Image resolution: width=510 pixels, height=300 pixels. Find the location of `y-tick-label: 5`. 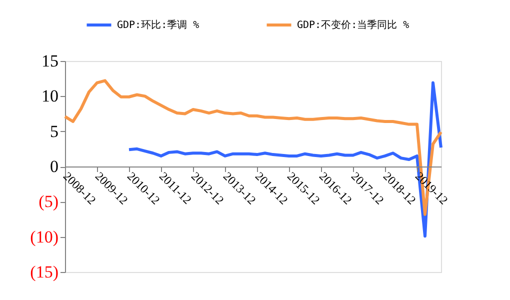

y-tick-label: 5 is located at coordinates (54, 131).